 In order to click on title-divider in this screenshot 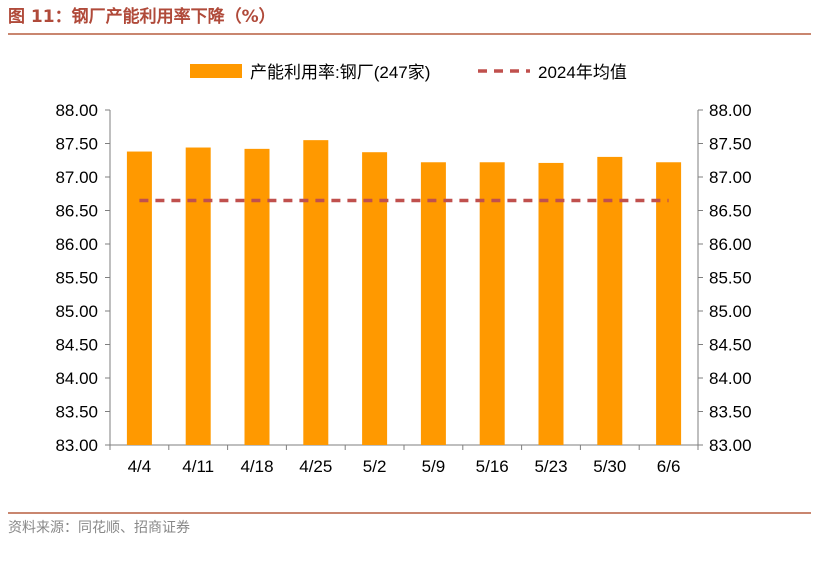, I will do `click(409, 34)`.